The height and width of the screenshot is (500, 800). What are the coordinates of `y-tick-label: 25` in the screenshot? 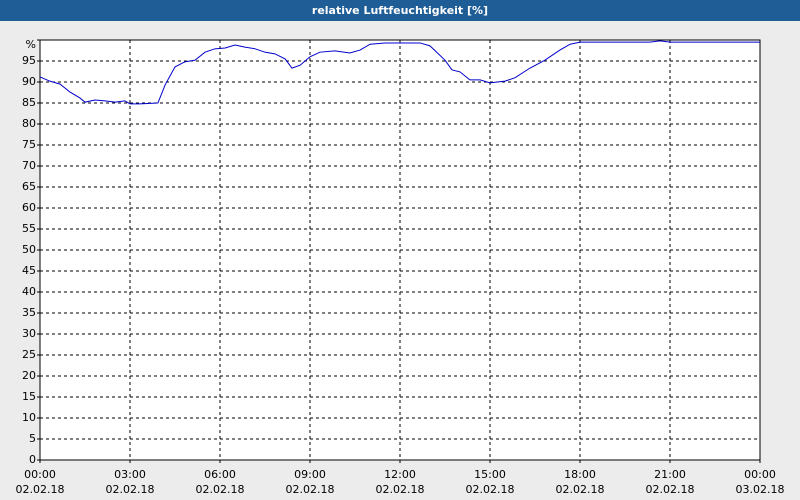 It's located at (29, 354).